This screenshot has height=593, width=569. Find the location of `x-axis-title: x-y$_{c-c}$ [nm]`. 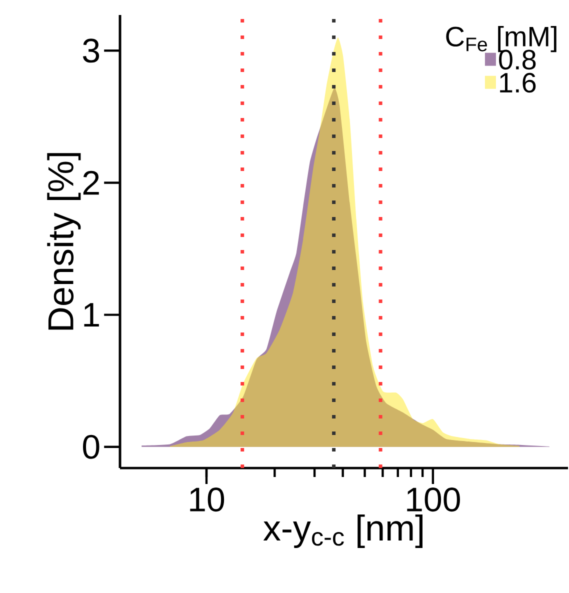

x-axis-title: x-y$_{c-c}$ [nm] is located at coordinates (342, 531).